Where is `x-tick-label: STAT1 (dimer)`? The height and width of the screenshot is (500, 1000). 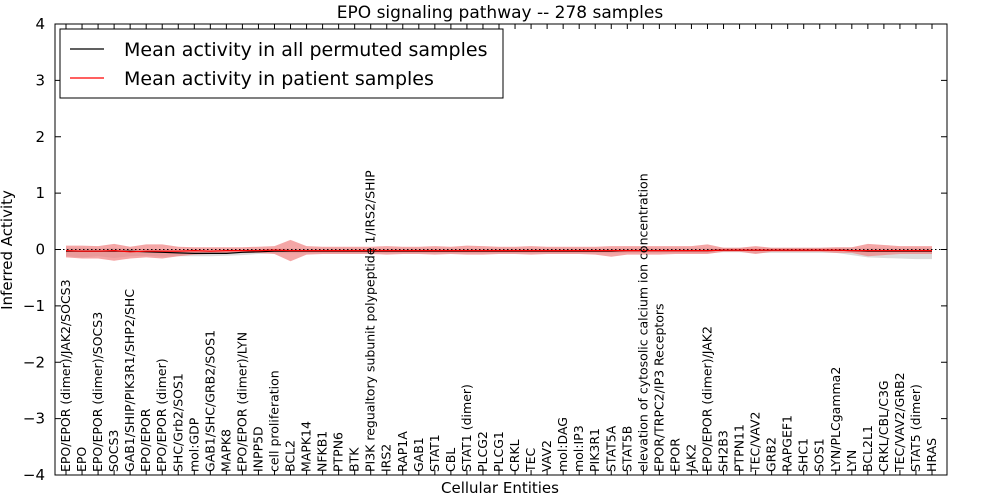
x-tick-label: STAT1 (dimer) is located at coordinates (466, 428).